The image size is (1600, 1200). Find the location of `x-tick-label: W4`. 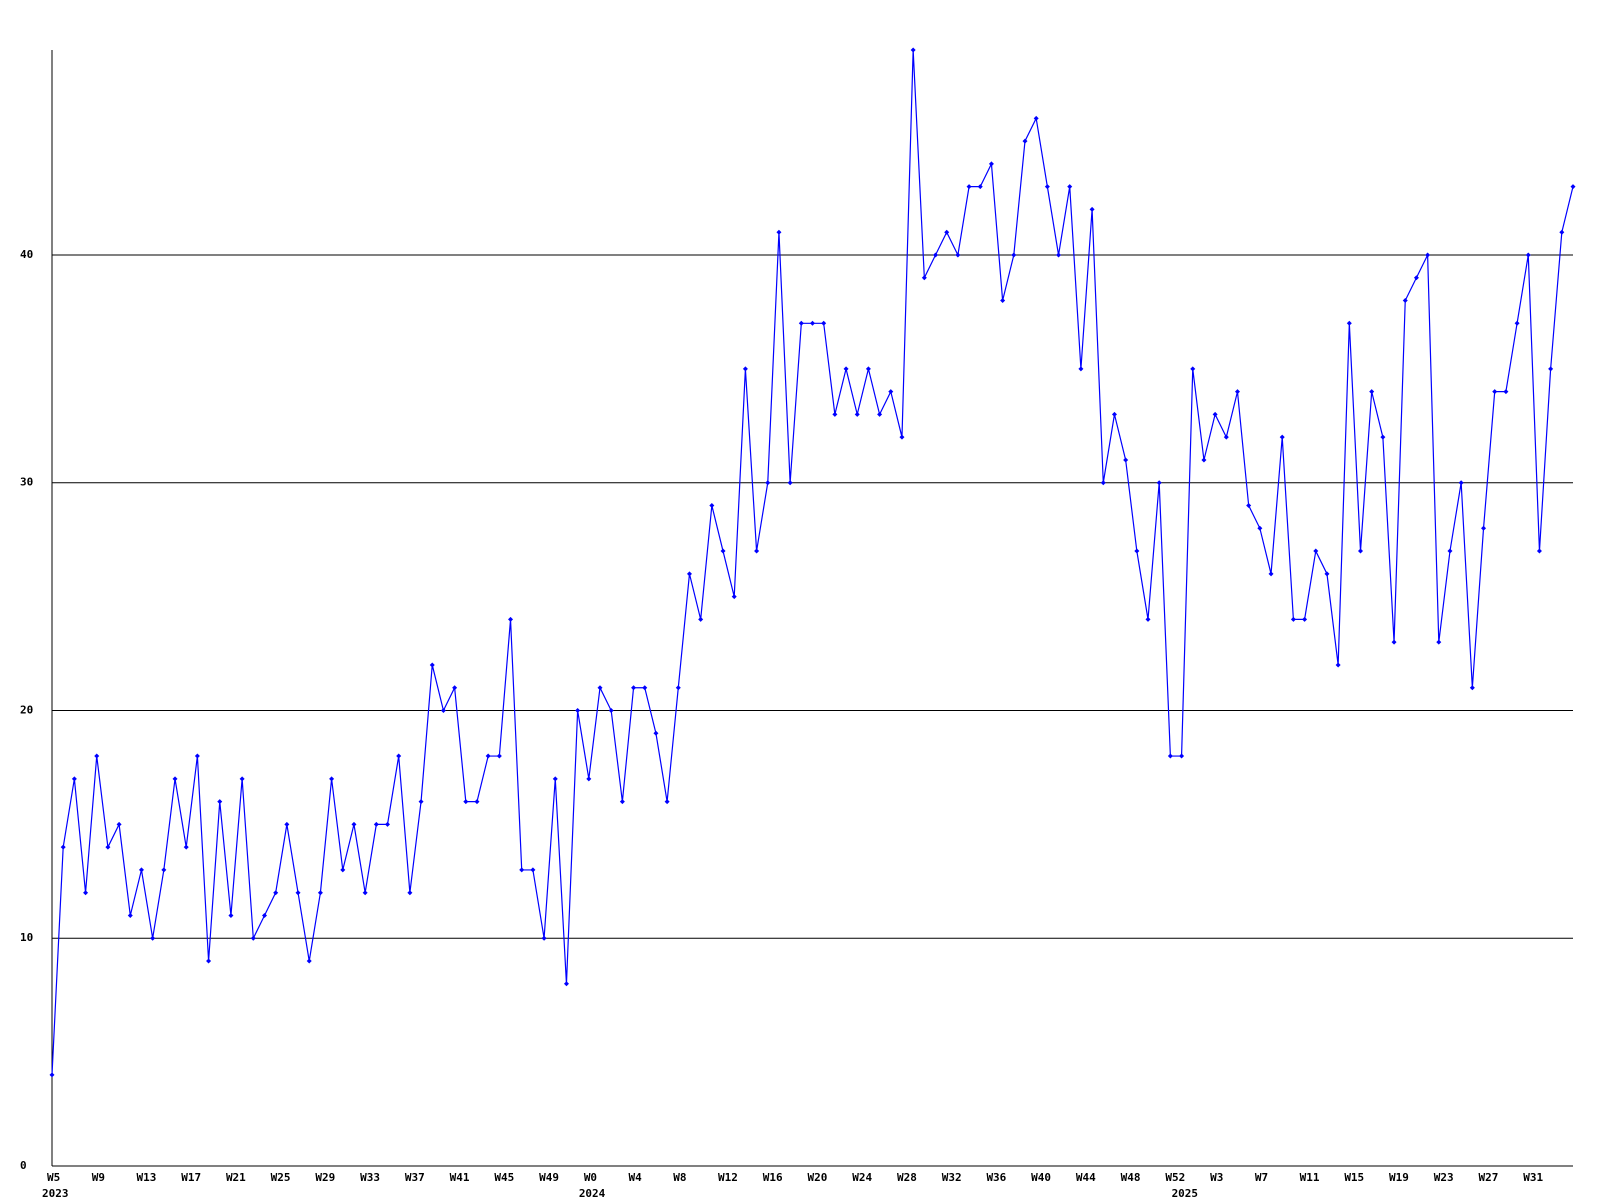

x-tick-label: W4 is located at coordinates (636, 1177).